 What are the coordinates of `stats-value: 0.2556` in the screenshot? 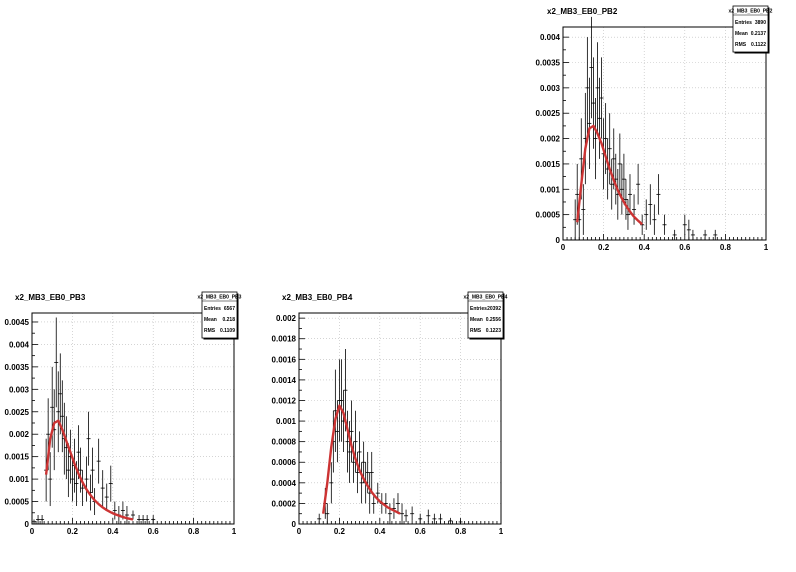 It's located at (494, 320).